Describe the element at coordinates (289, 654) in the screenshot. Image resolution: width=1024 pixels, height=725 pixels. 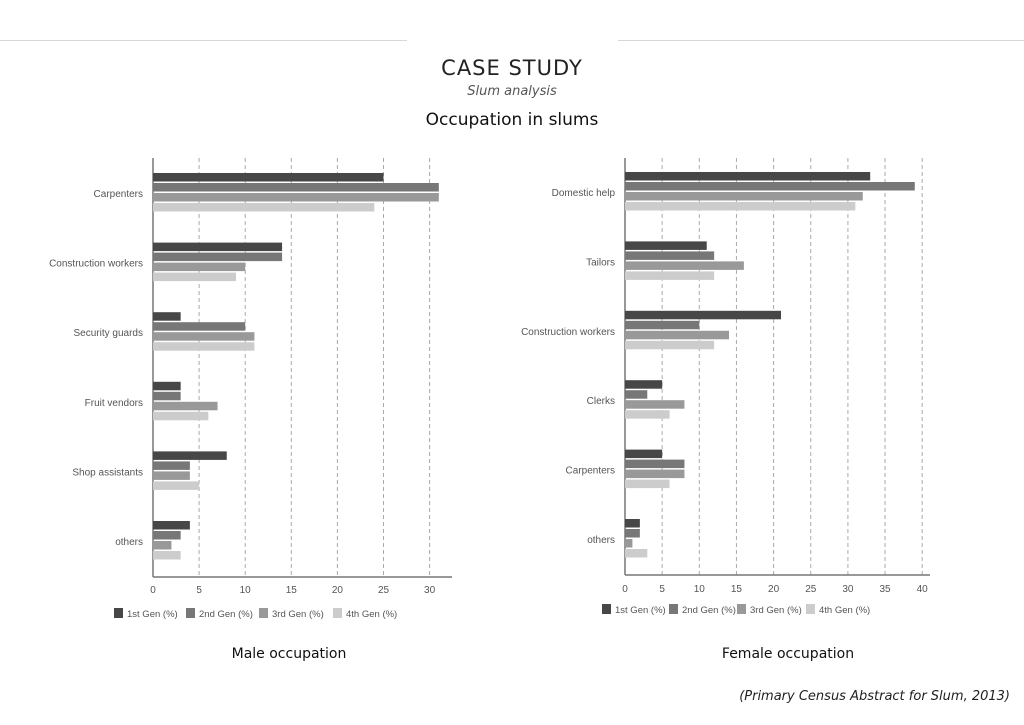
I see `male-chart-caption: Male occupation` at that location.